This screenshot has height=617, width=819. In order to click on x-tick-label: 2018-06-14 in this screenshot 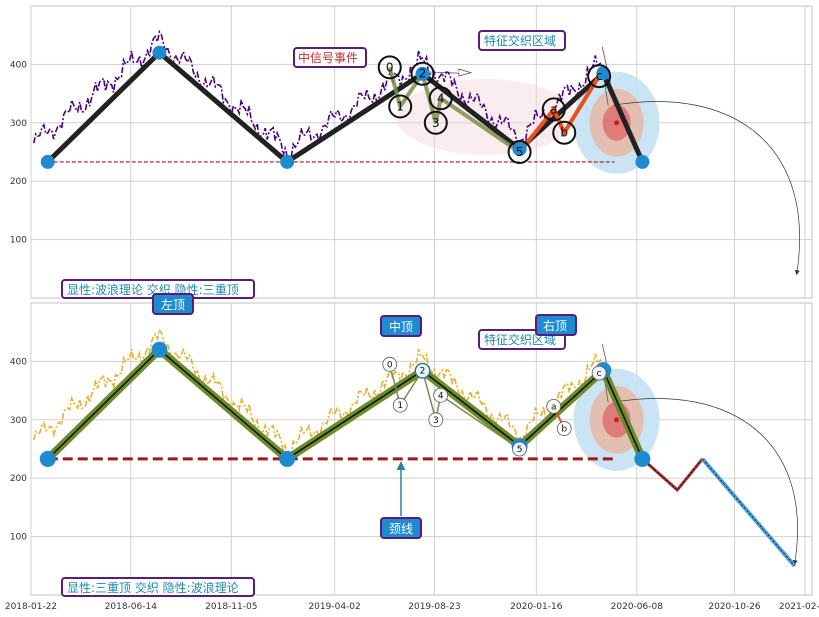, I will do `click(131, 607)`.